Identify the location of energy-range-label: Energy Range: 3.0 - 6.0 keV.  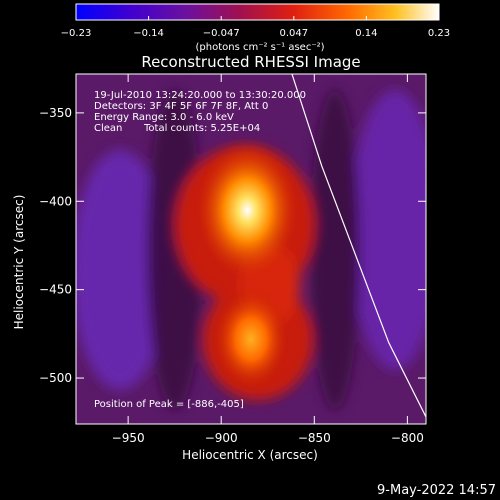
(164, 117).